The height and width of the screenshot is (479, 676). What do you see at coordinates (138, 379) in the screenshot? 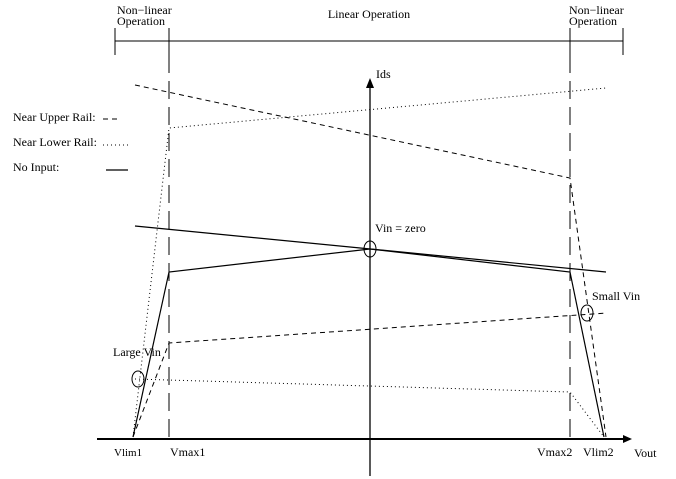
I see `large-vin-marker` at bounding box center [138, 379].